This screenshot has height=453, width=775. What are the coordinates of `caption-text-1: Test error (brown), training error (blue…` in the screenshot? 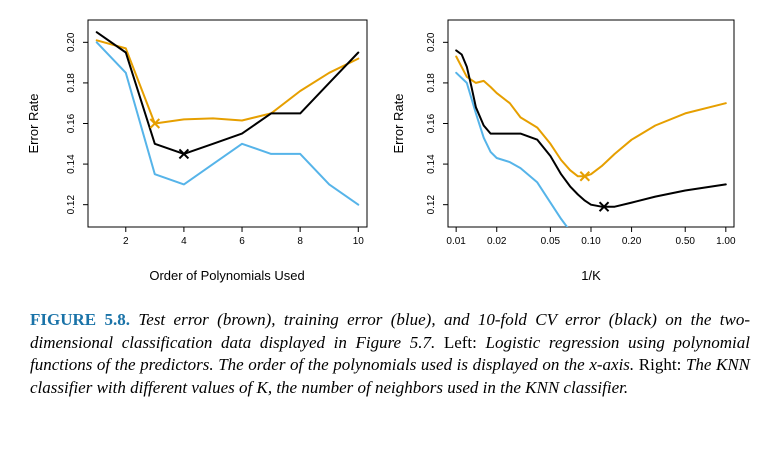 It's located at (390, 331).